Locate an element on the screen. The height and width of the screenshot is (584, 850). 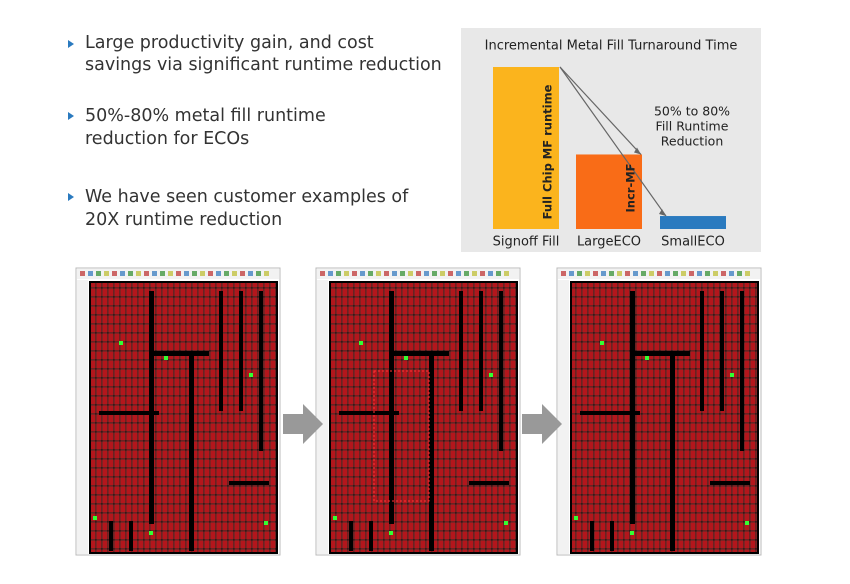
bullet-text: Large productivity gain, and cost is located at coordinates (229, 43).